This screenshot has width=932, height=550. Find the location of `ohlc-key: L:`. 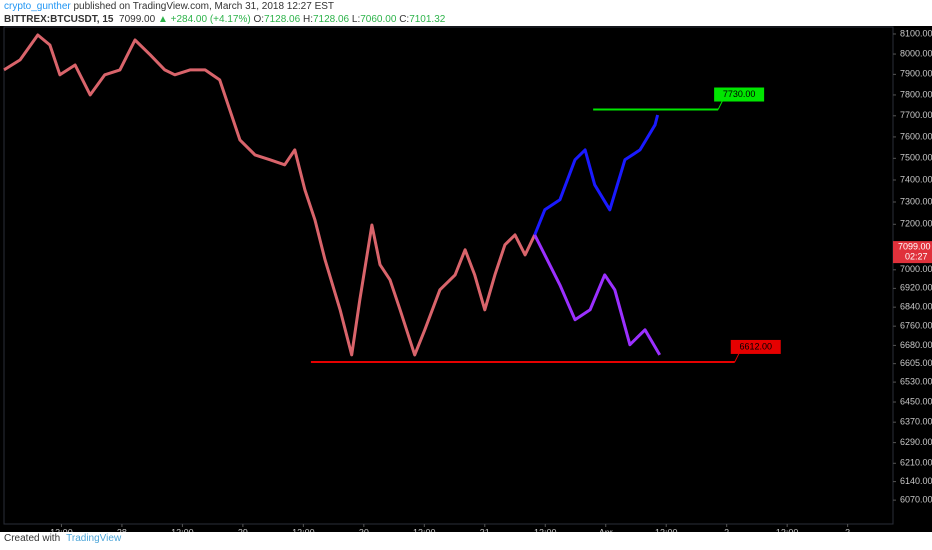

ohlc-key: L: is located at coordinates (356, 19).